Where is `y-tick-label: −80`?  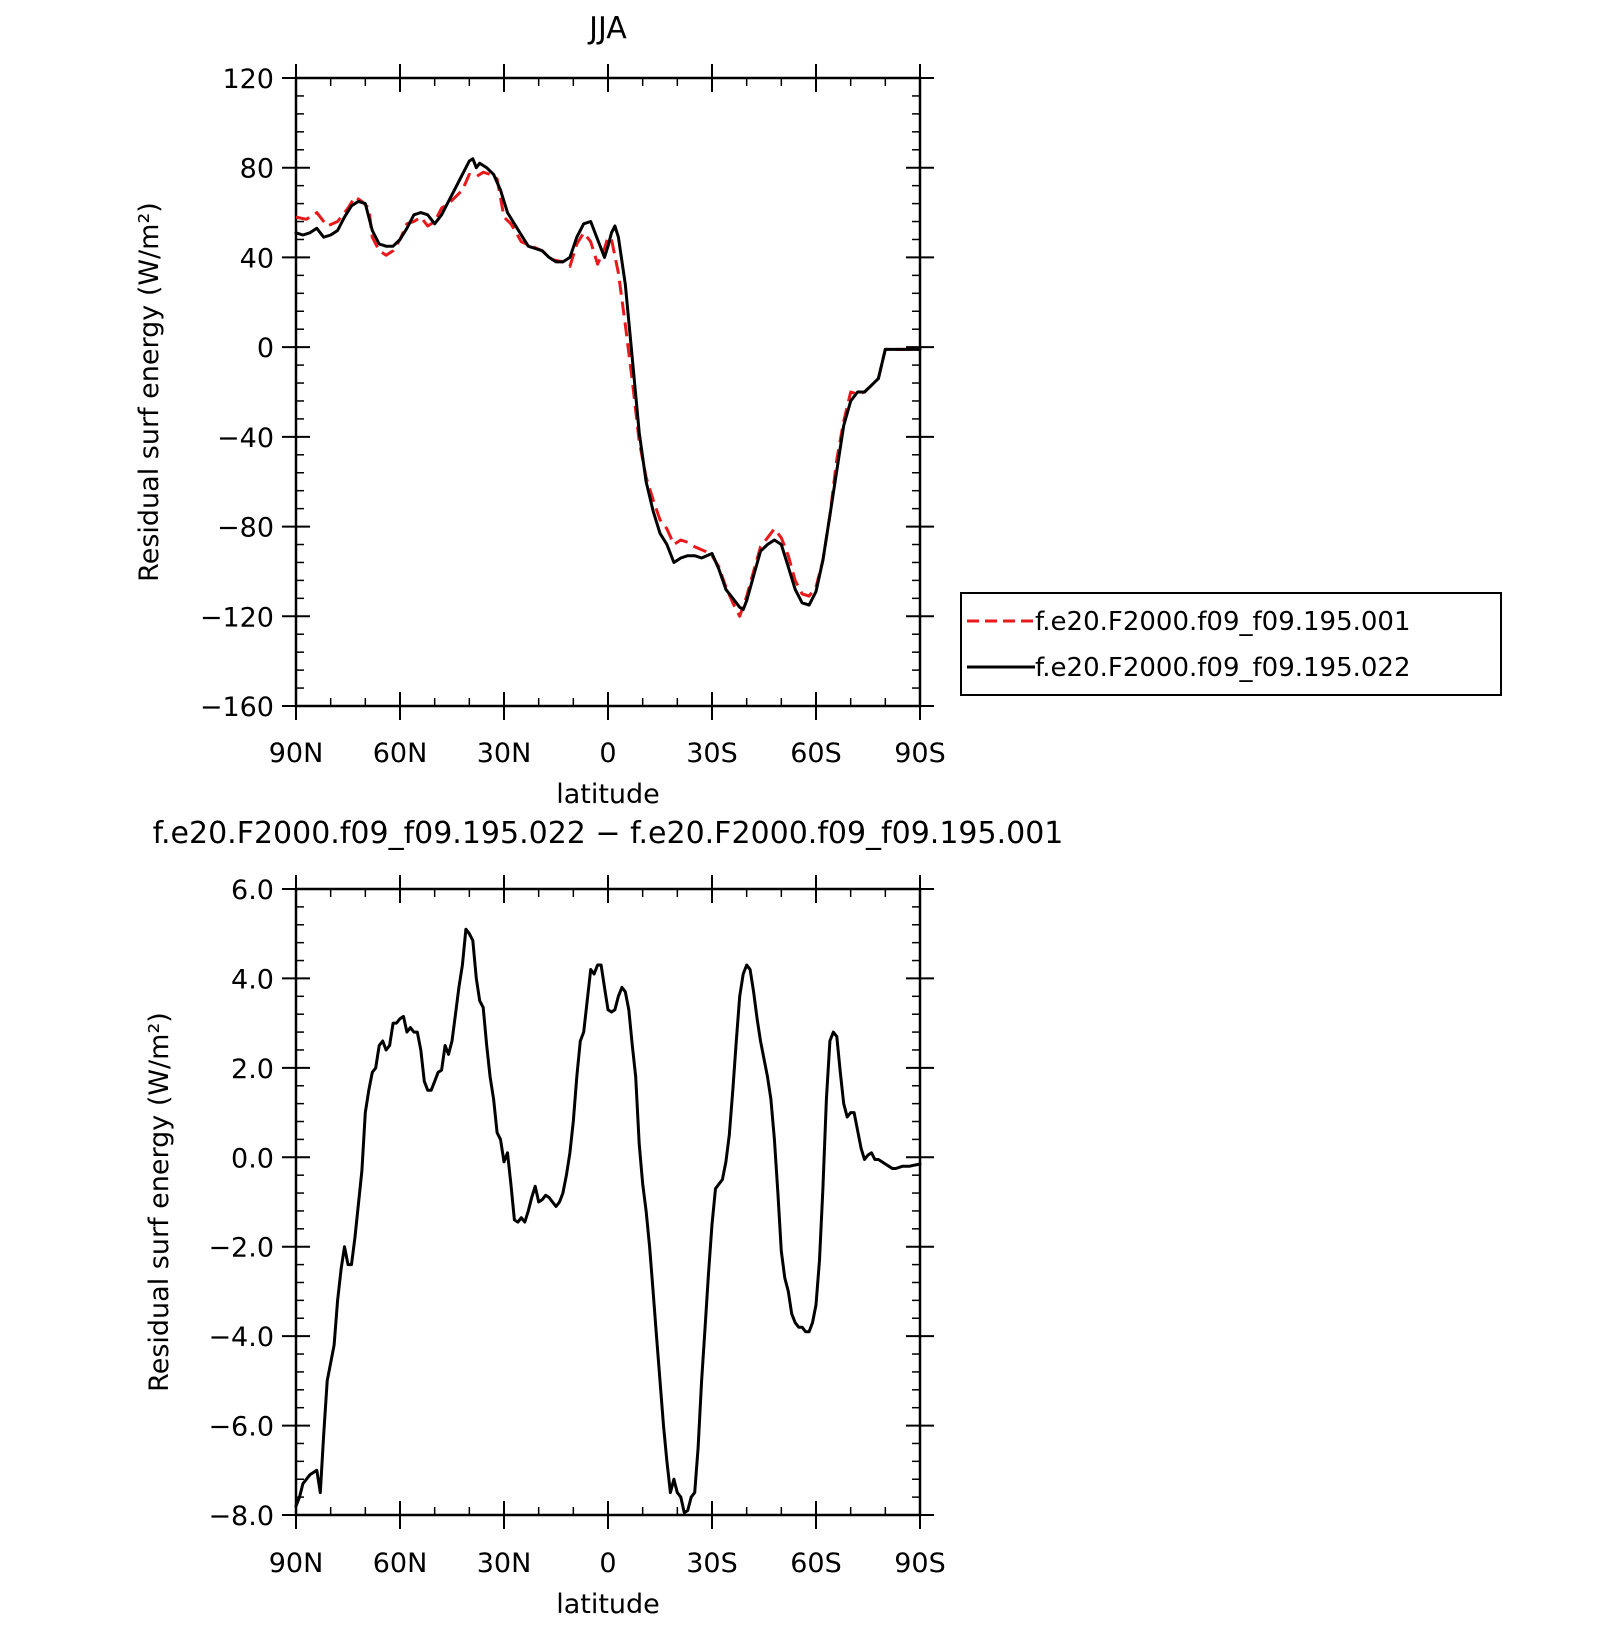
y-tick-label: −80 is located at coordinates (245, 528).